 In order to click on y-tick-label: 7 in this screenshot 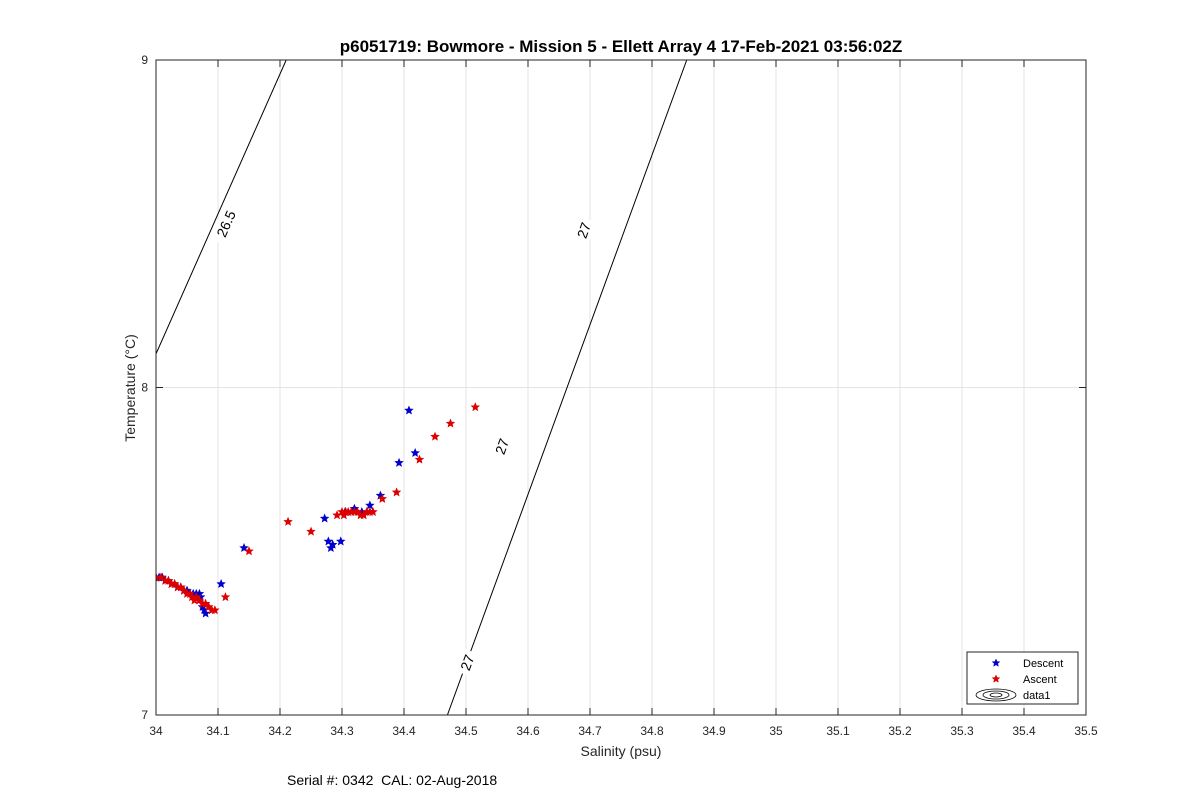, I will do `click(144, 715)`.